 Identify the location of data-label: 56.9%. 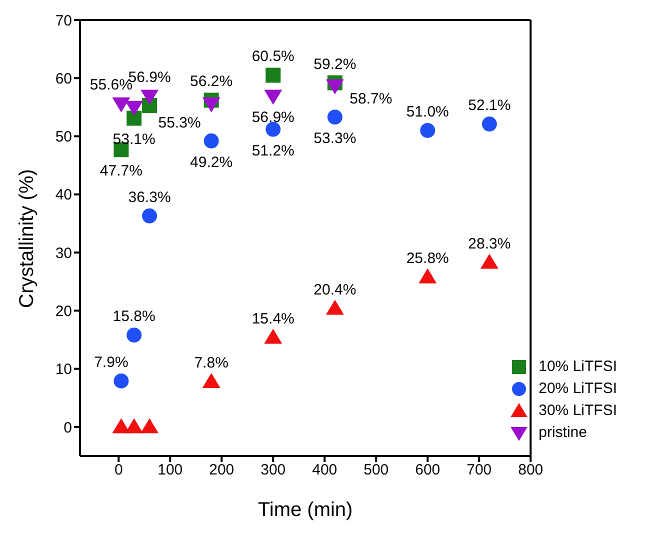
(273, 117).